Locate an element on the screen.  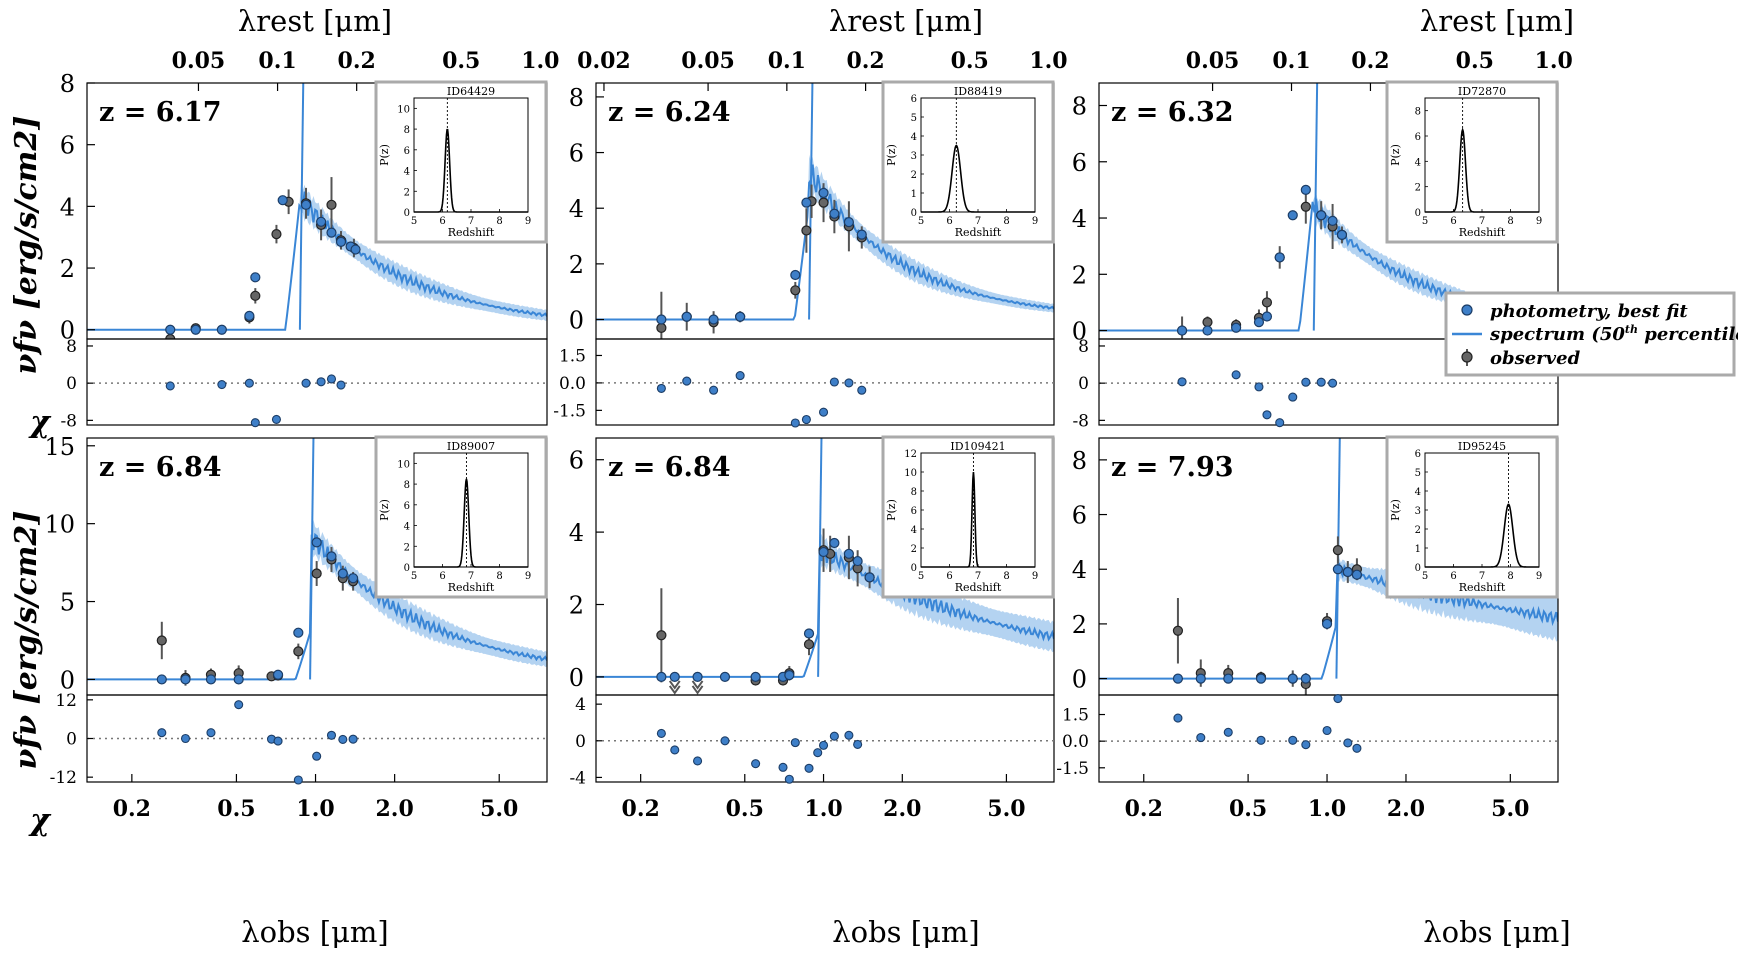
x-tick-label: 0.2 is located at coordinates (641, 809).